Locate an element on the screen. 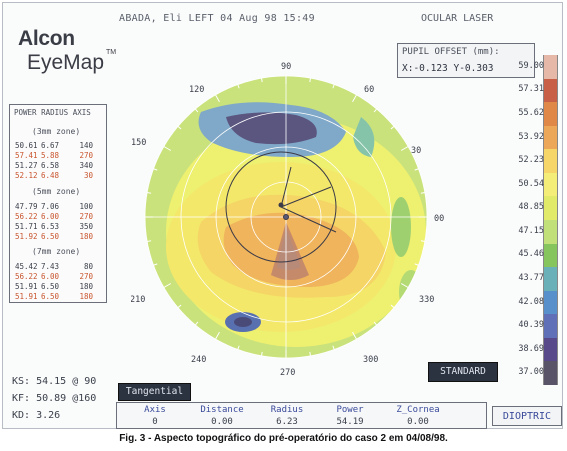 The height and width of the screenshot is (451, 567). zone-row: 50.61 6.67 140 is located at coordinates (54, 145).